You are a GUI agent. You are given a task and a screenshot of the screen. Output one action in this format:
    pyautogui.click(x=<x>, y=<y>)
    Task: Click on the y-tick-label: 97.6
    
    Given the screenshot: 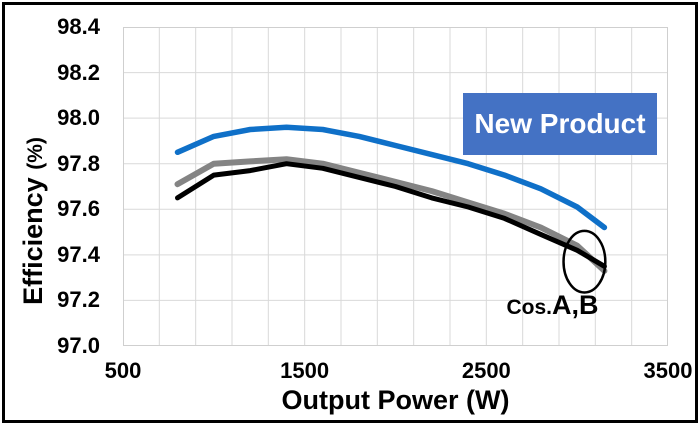 What is the action you would take?
    pyautogui.click(x=78, y=209)
    